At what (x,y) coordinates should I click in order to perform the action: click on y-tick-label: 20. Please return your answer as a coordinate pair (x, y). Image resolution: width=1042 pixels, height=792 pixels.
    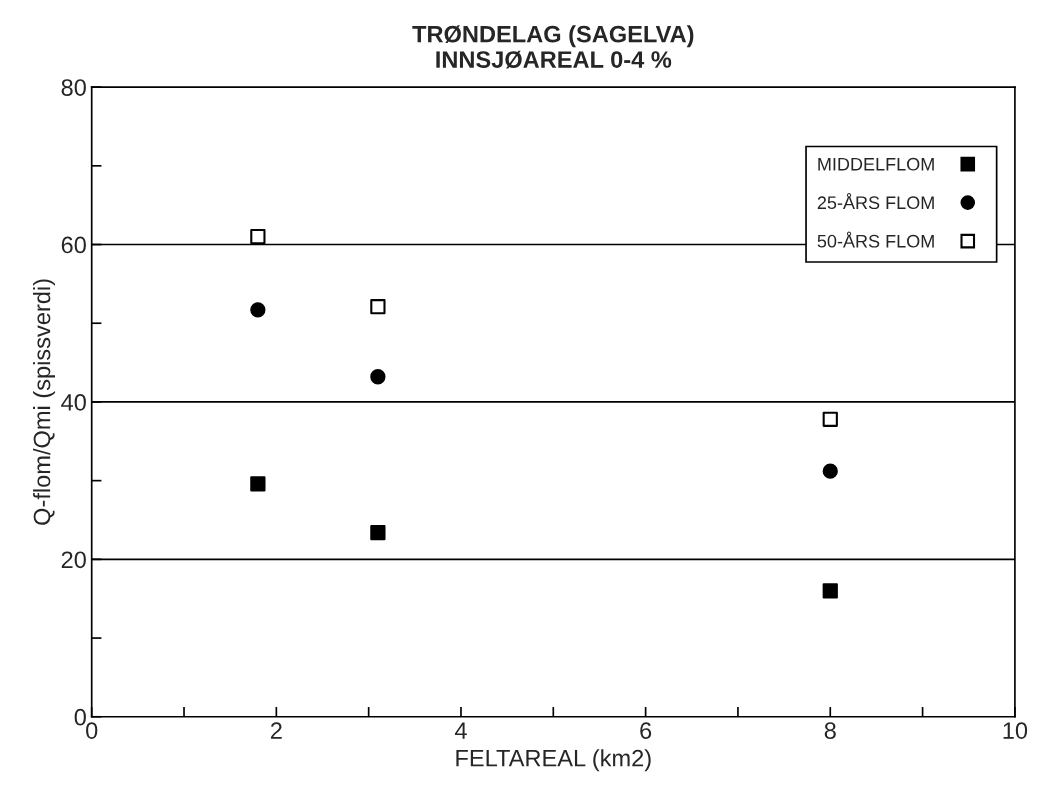
    Looking at the image, I should click on (73, 560).